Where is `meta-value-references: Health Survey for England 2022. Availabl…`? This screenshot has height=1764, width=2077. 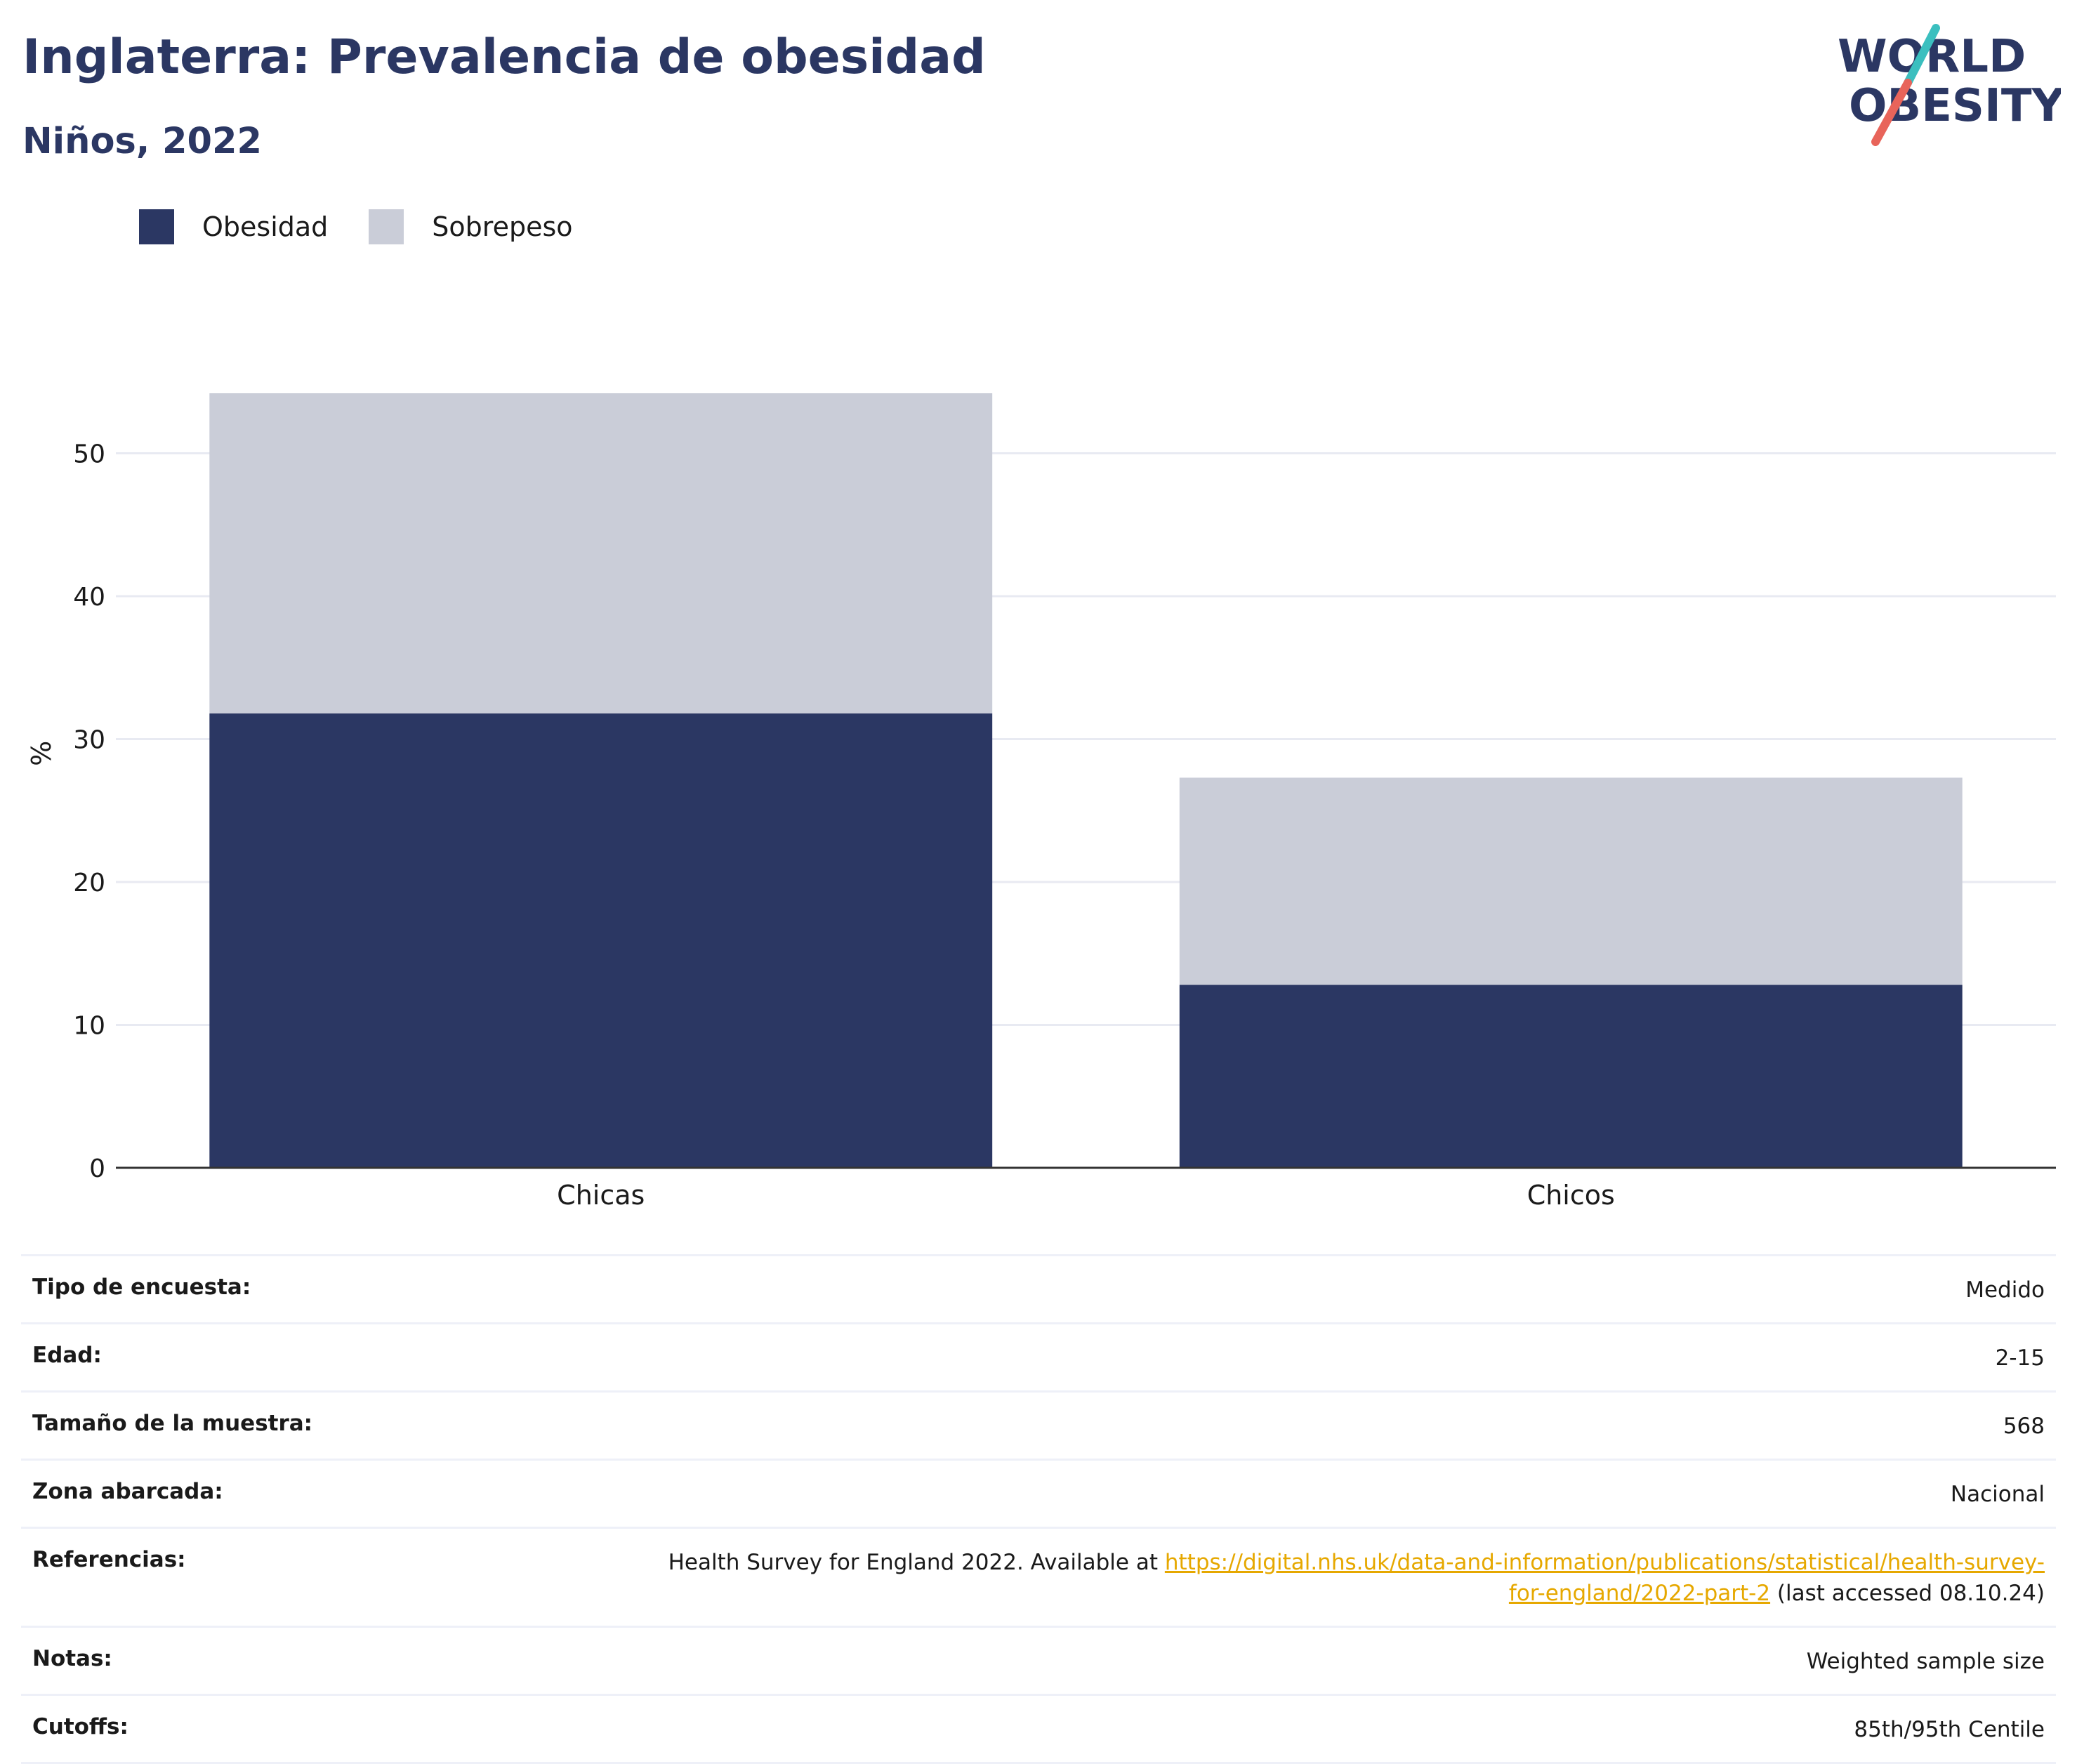 meta-value-references: Health Survey for England 2022. Availabl… is located at coordinates (1342, 1578).